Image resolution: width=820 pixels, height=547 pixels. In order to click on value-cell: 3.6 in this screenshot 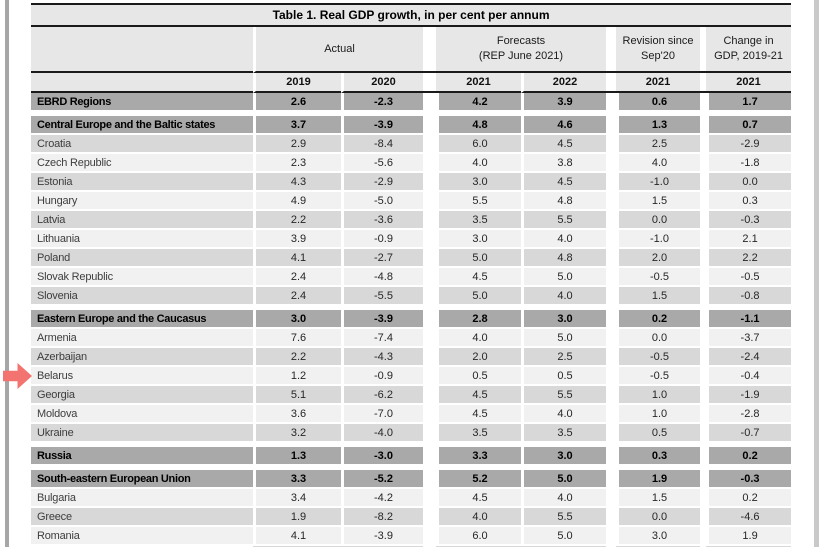, I will do `click(297, 414)`.